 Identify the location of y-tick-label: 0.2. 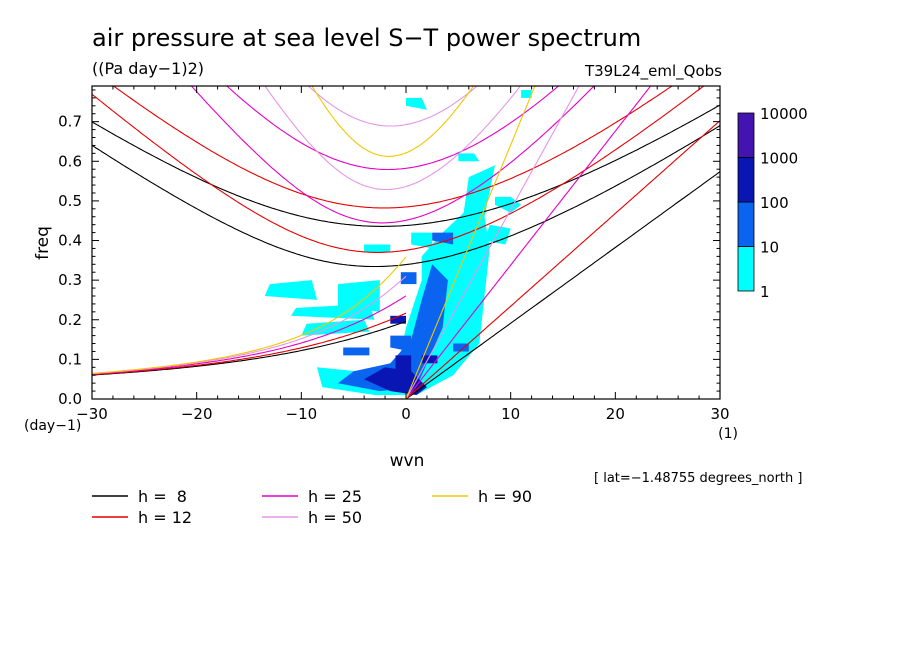
(70, 320).